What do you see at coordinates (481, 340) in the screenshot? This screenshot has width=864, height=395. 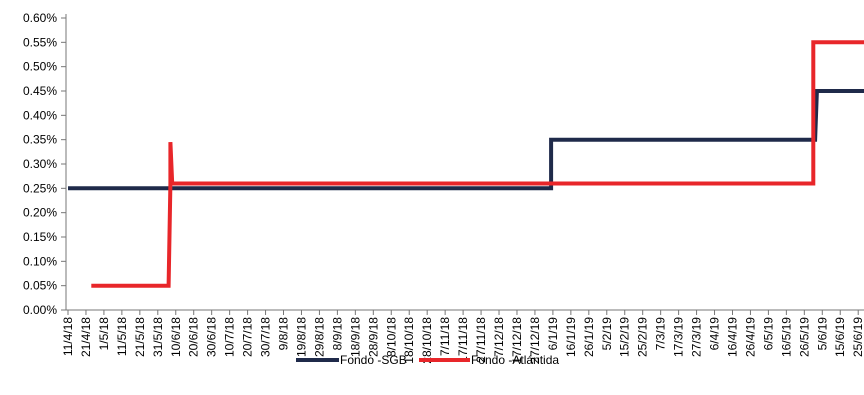 I see `x-tick-label: 27/11/18` at bounding box center [481, 340].